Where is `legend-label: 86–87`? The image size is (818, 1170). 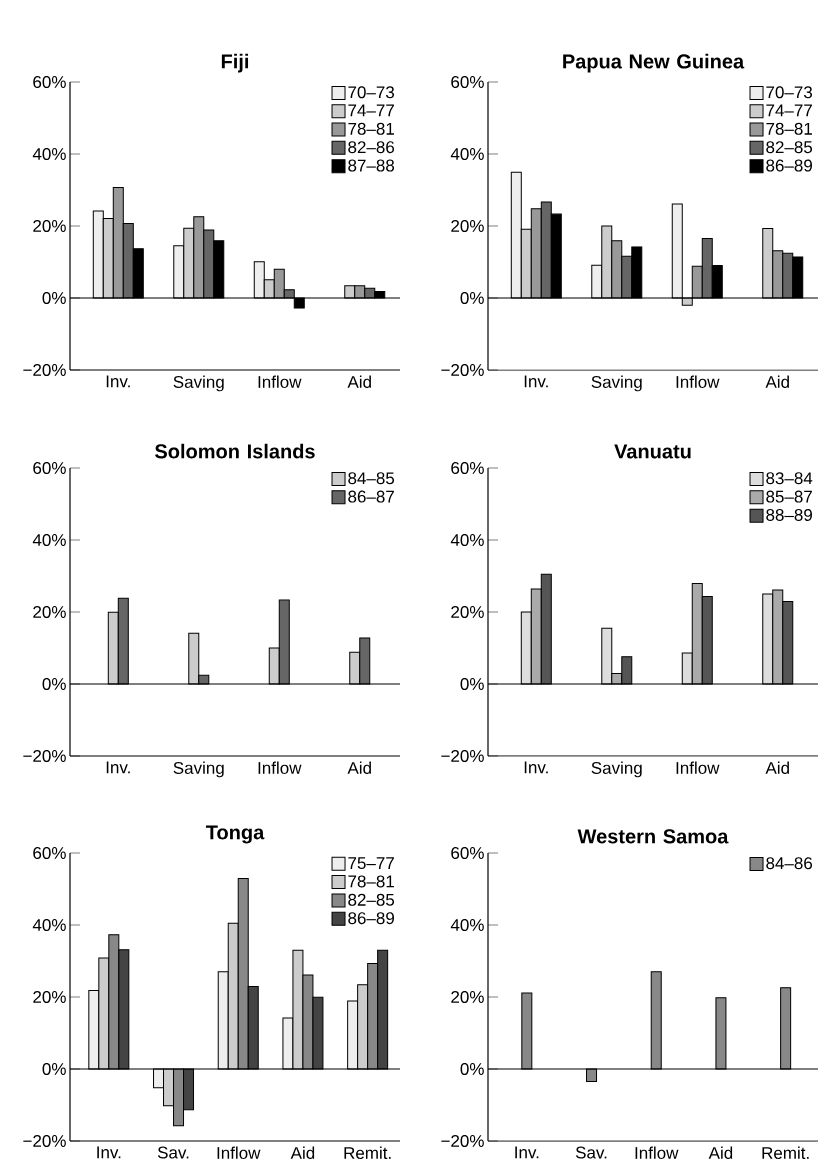
legend-label: 86–87 is located at coordinates (371, 496).